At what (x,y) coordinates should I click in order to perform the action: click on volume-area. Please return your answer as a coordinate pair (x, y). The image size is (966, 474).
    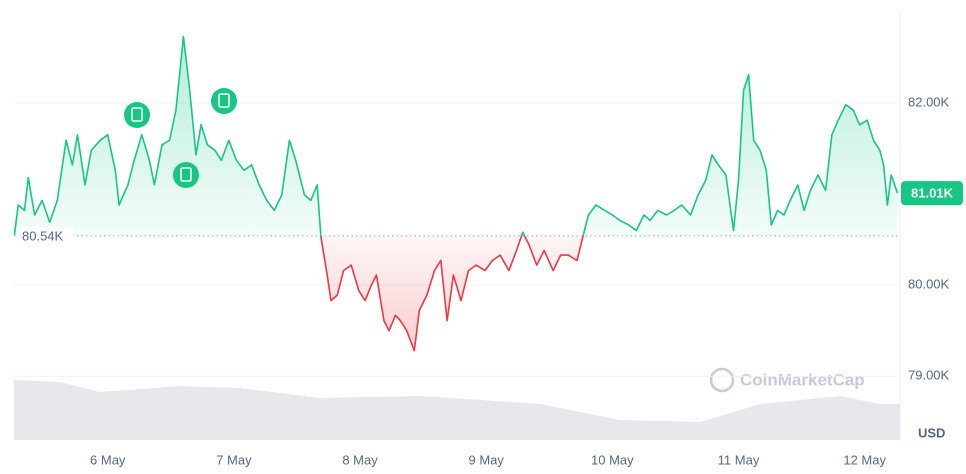
    Looking at the image, I should click on (457, 410).